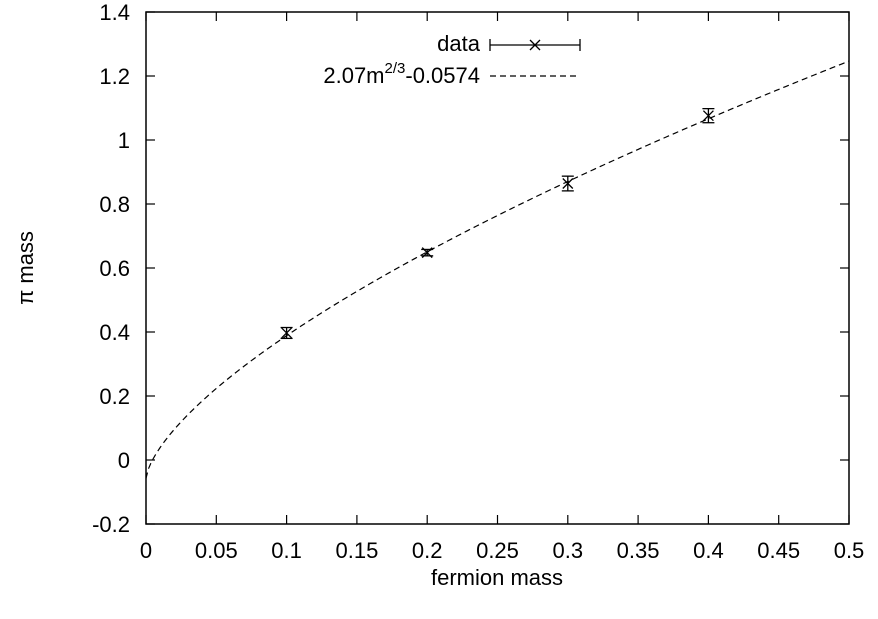  What do you see at coordinates (778, 550) in the screenshot?
I see `x-tick-label: 0.45` at bounding box center [778, 550].